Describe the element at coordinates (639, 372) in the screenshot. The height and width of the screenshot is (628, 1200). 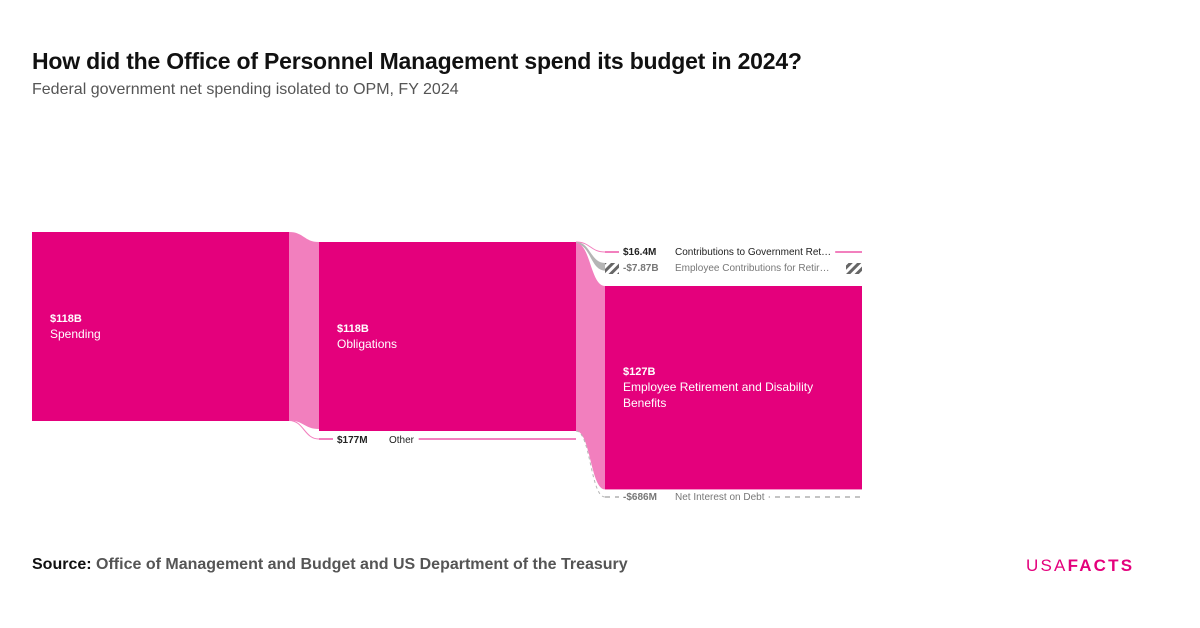
I see `retirement-value-label: $127B` at that location.